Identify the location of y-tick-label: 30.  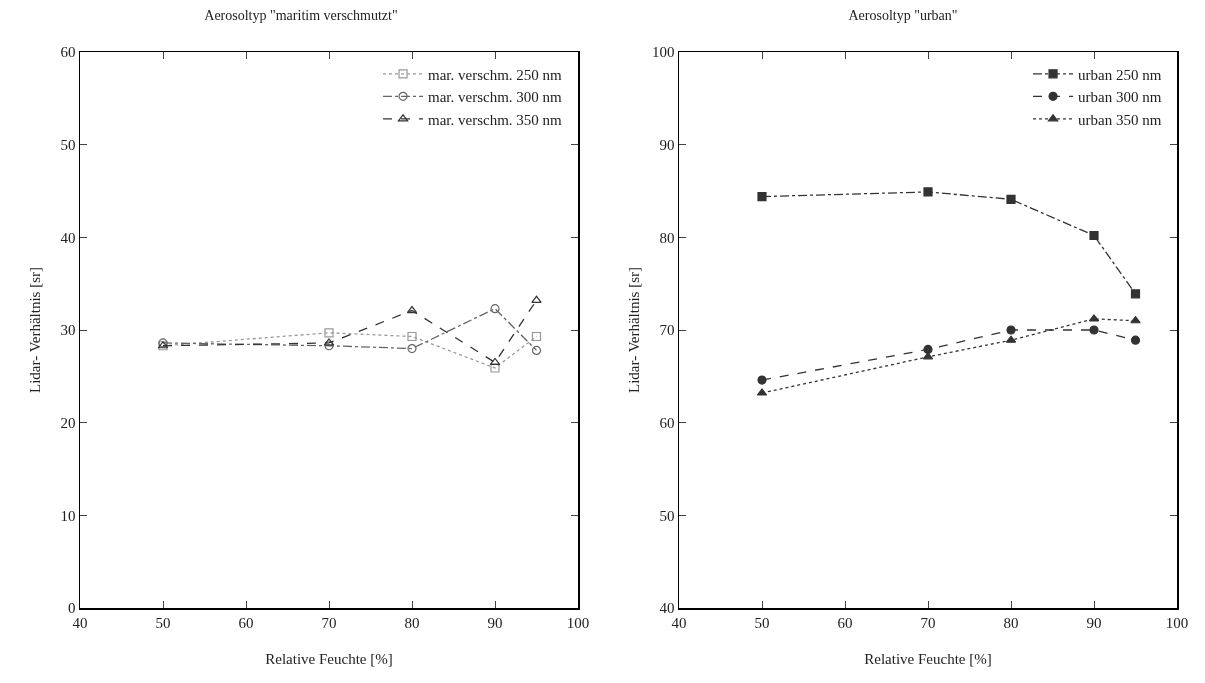
(68, 330).